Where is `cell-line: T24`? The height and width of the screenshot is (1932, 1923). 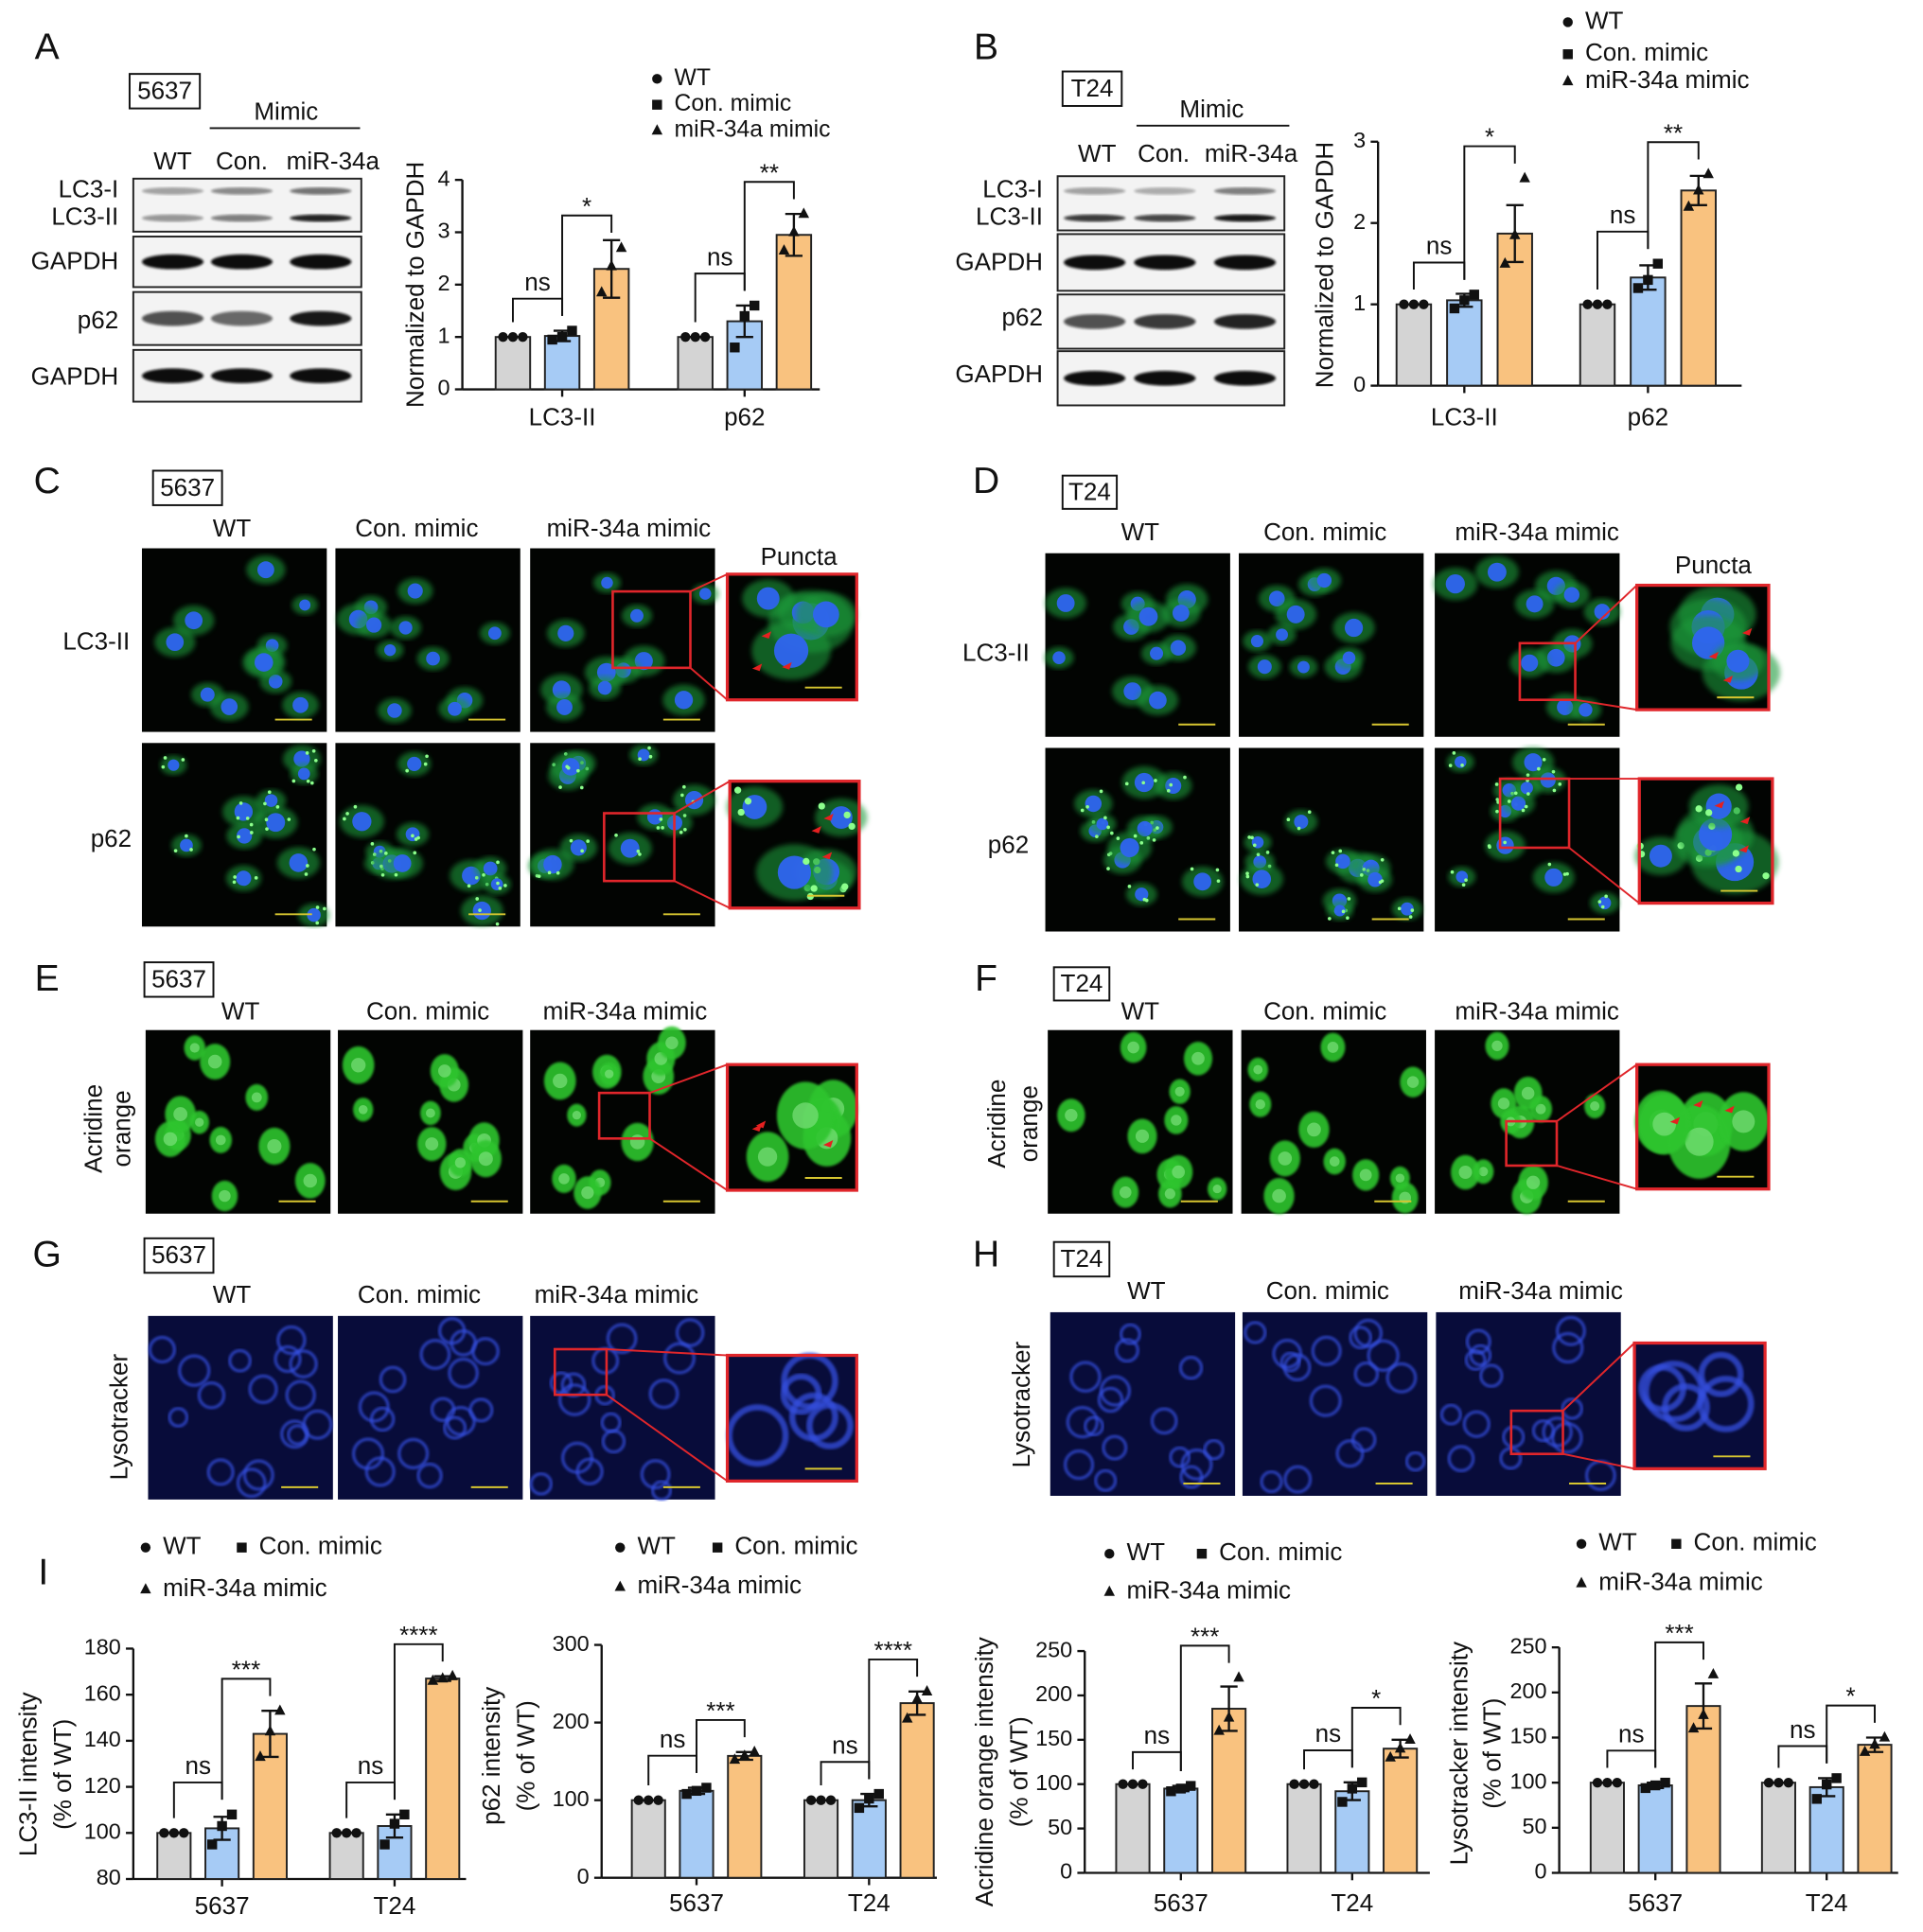 cell-line: T24 is located at coordinates (1082, 983).